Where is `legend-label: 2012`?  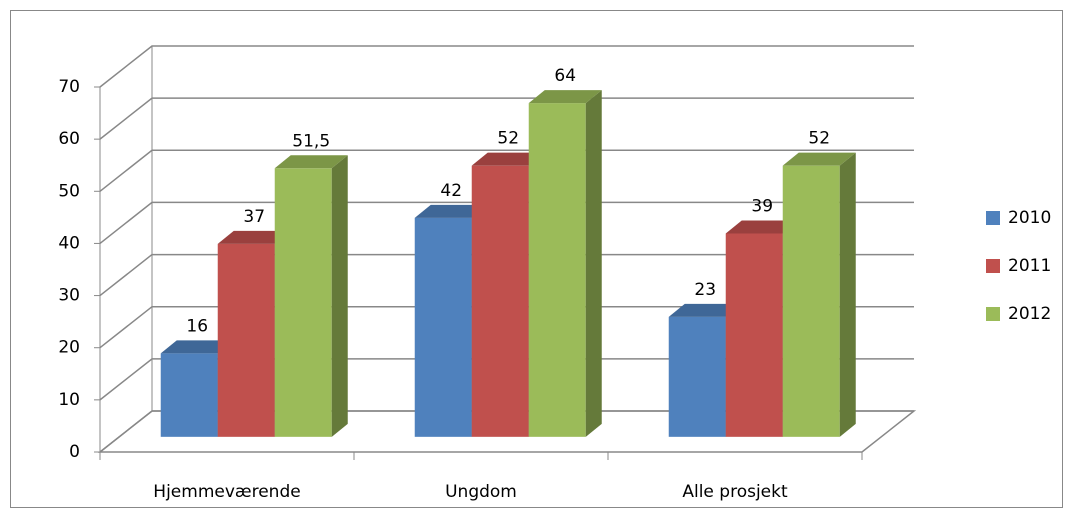
legend-label: 2012 is located at coordinates (1029, 314).